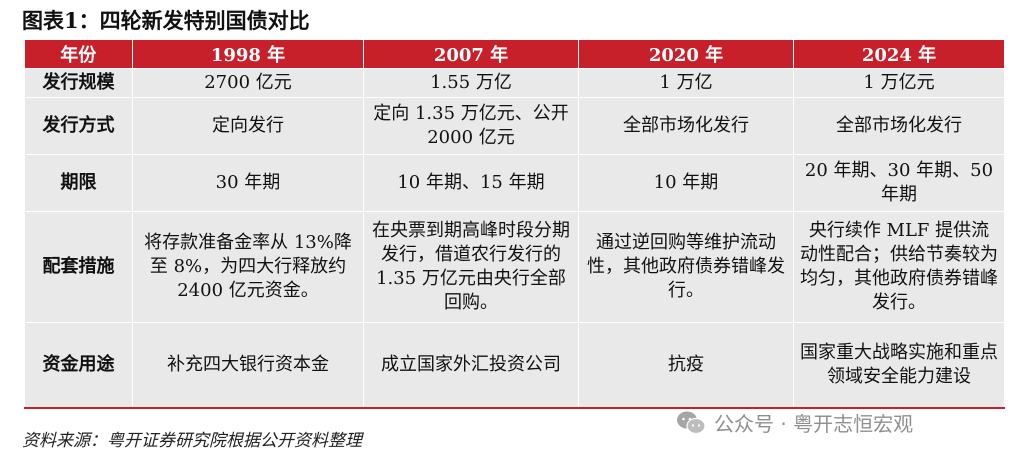  I want to click on table-cell: 成立国家外汇投资公司, so click(471, 365).